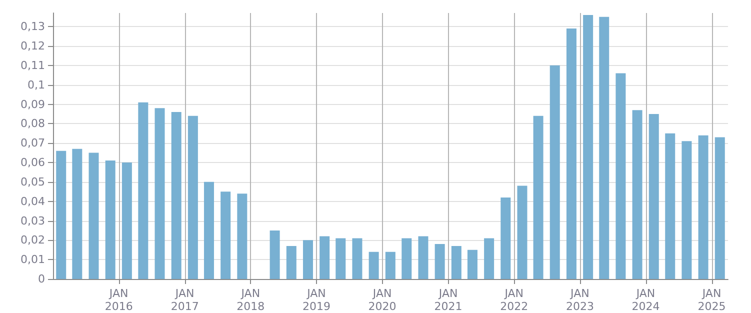  Describe the element at coordinates (250, 300) in the screenshot. I see `x-tick-label: JAN 2018` at that location.